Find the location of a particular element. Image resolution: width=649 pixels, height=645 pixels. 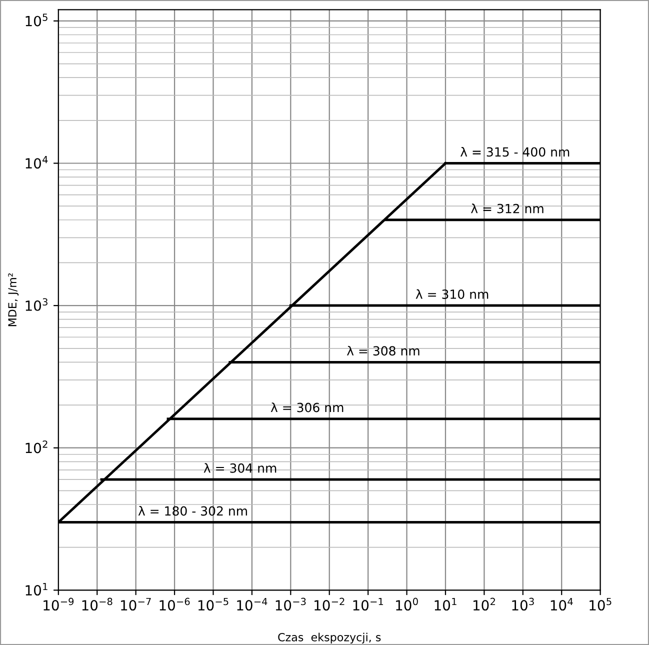

x-tick-label: 10$^{−2}$ is located at coordinates (329, 604).